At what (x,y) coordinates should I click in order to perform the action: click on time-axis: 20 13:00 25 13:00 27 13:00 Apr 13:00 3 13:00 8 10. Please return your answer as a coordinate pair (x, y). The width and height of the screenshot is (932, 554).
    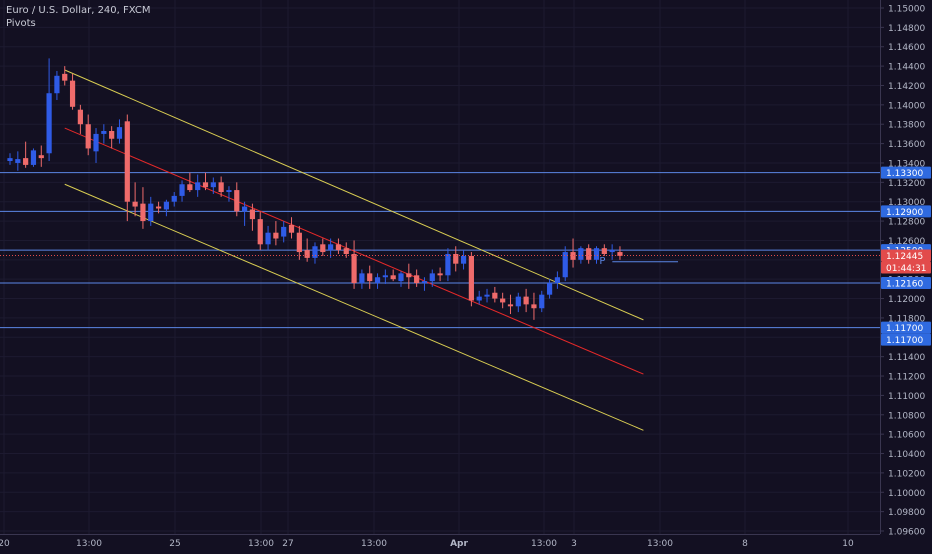
    Looking at the image, I should click on (427, 544).